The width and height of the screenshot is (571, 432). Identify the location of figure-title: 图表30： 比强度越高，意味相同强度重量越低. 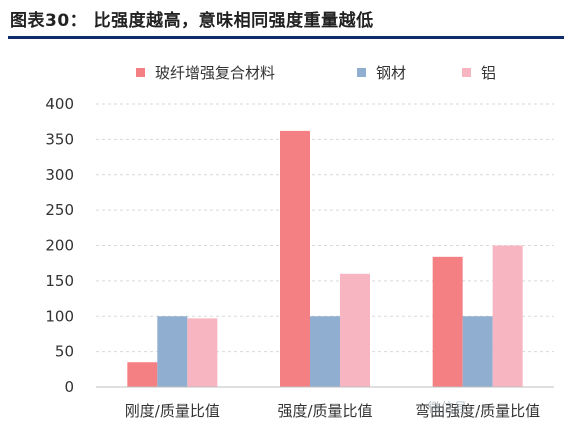
(192, 21).